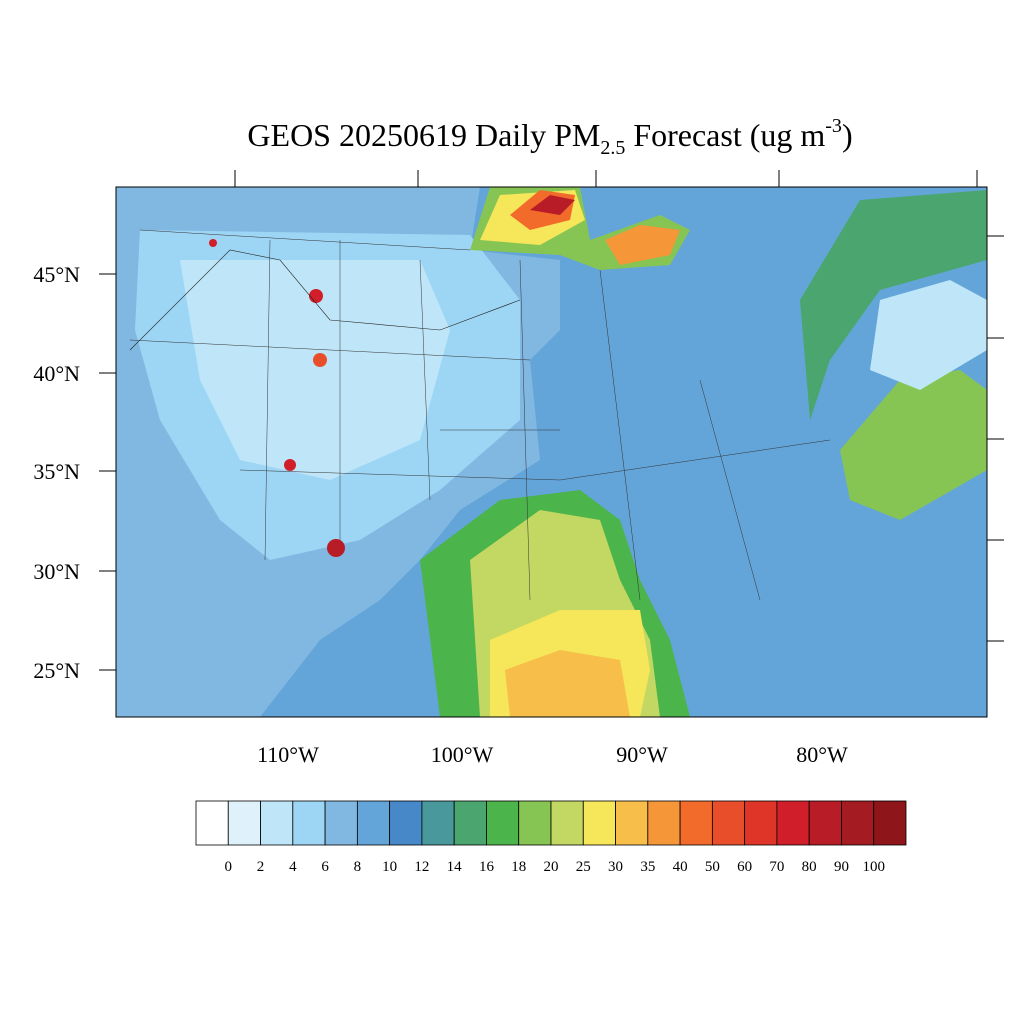  Describe the element at coordinates (551, 867) in the screenshot. I see `colorbar-label: 20` at that location.